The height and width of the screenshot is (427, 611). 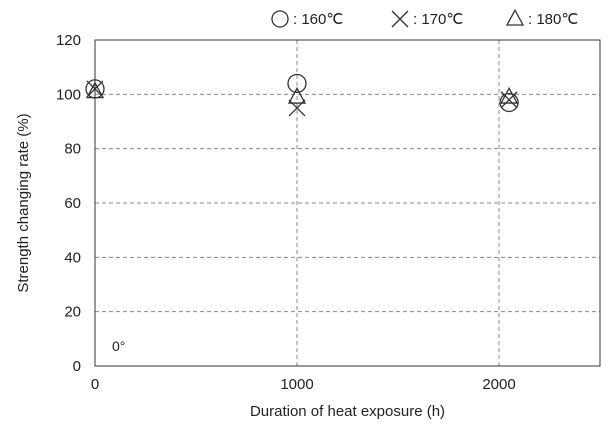 I want to click on data-markers, so click(x=302, y=95).